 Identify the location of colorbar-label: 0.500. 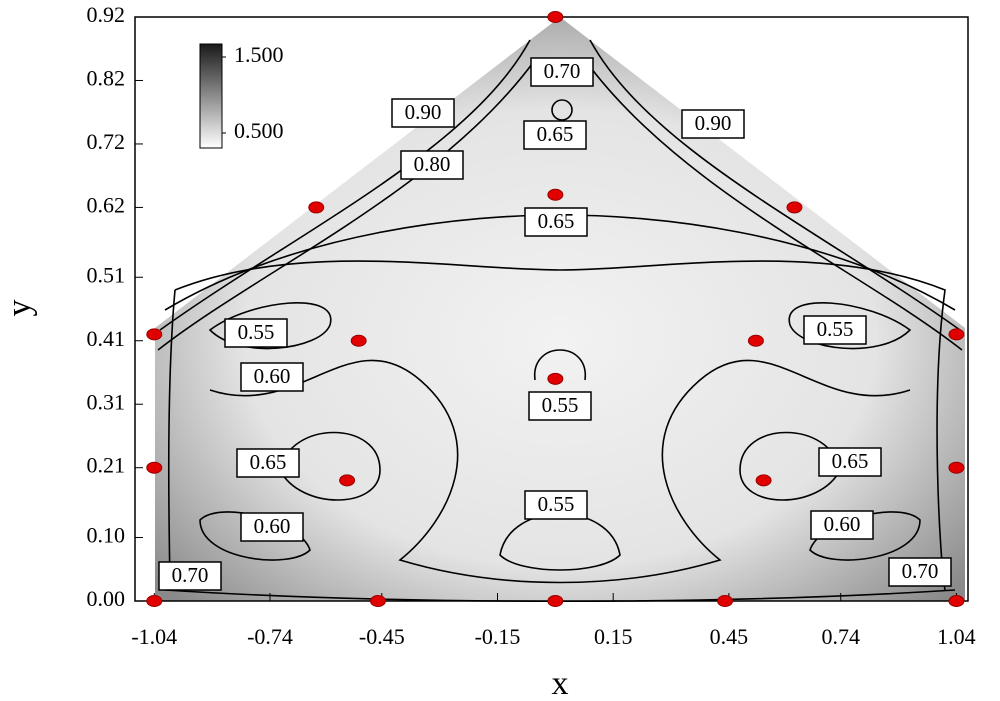
(259, 130).